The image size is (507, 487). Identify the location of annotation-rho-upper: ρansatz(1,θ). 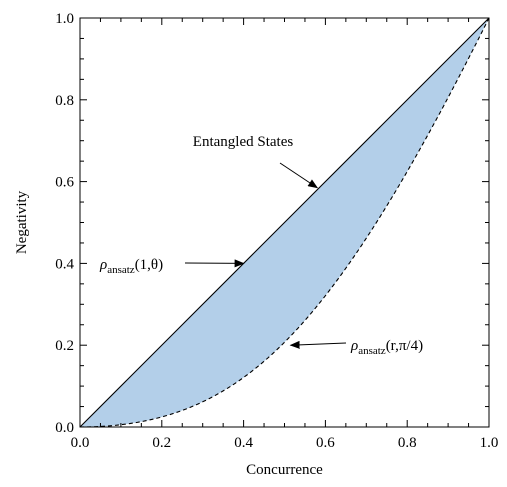
(131, 266).